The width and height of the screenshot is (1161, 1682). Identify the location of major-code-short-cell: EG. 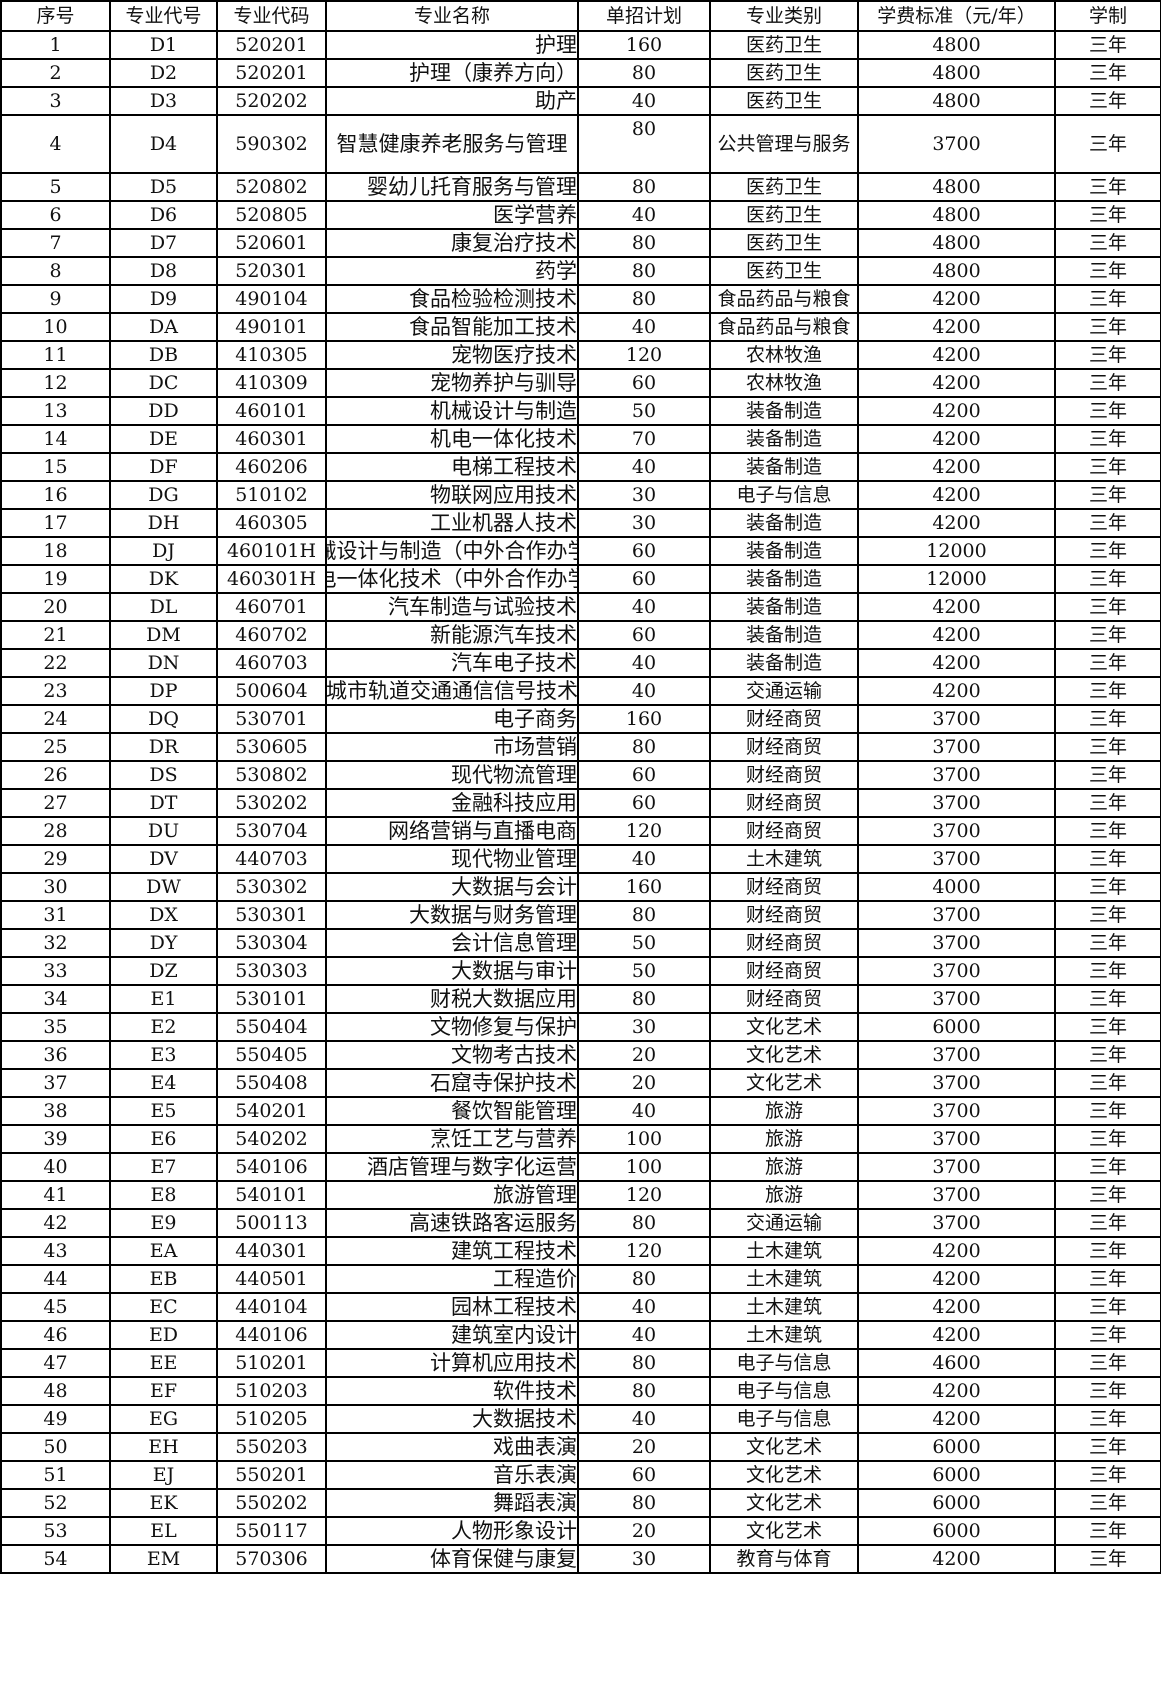
(163, 1419).